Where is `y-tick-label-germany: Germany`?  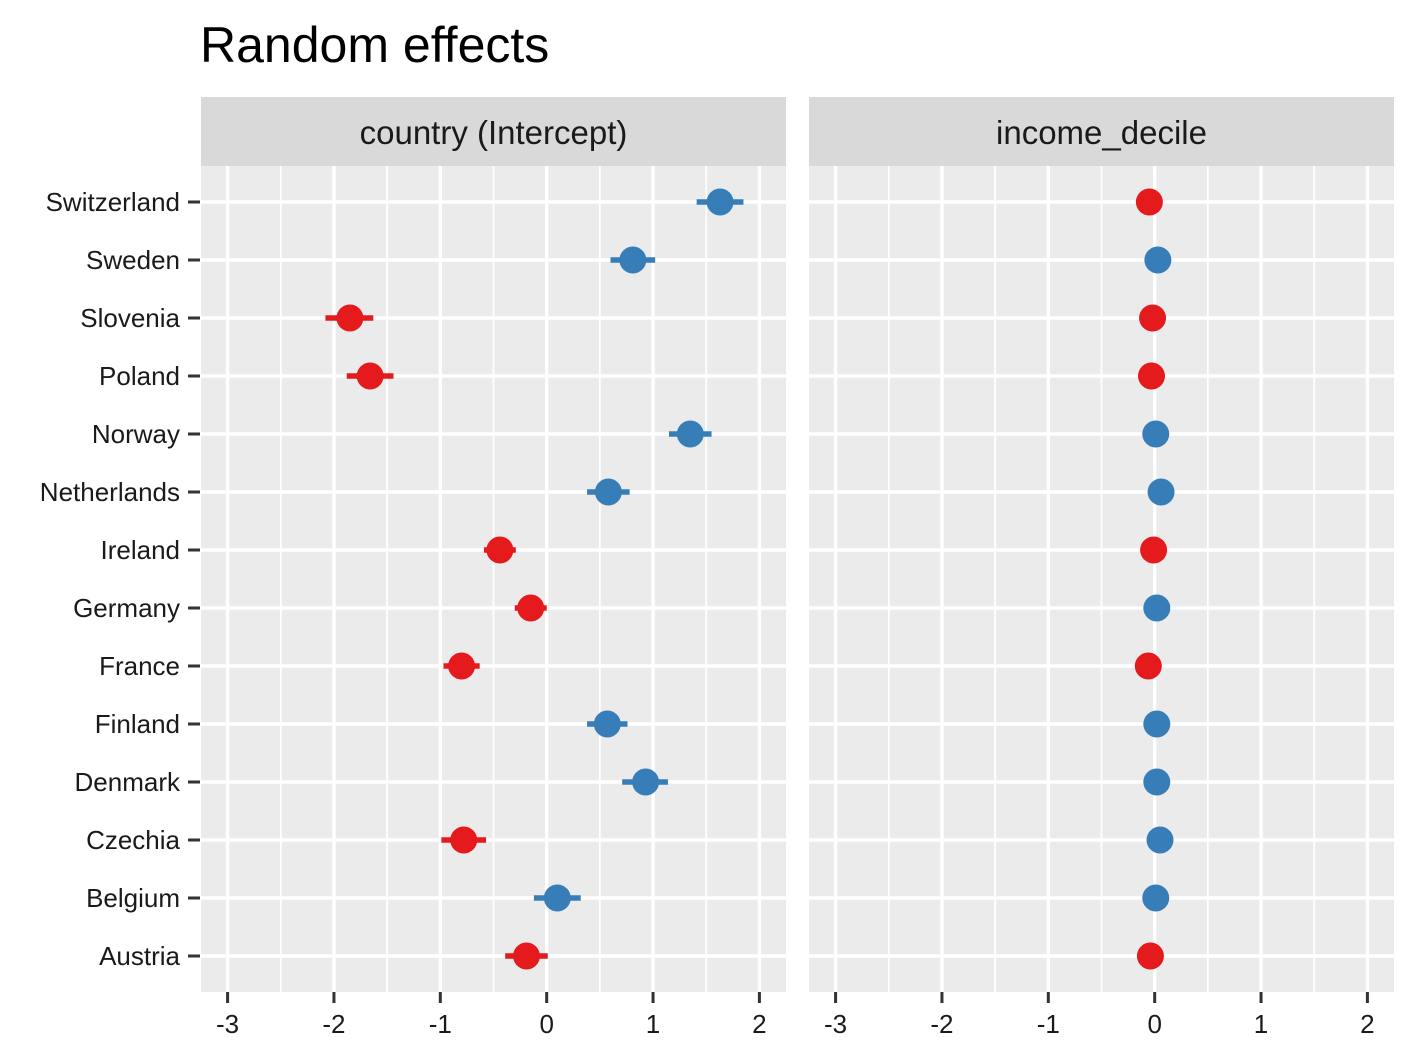 y-tick-label-germany: Germany is located at coordinates (126, 608).